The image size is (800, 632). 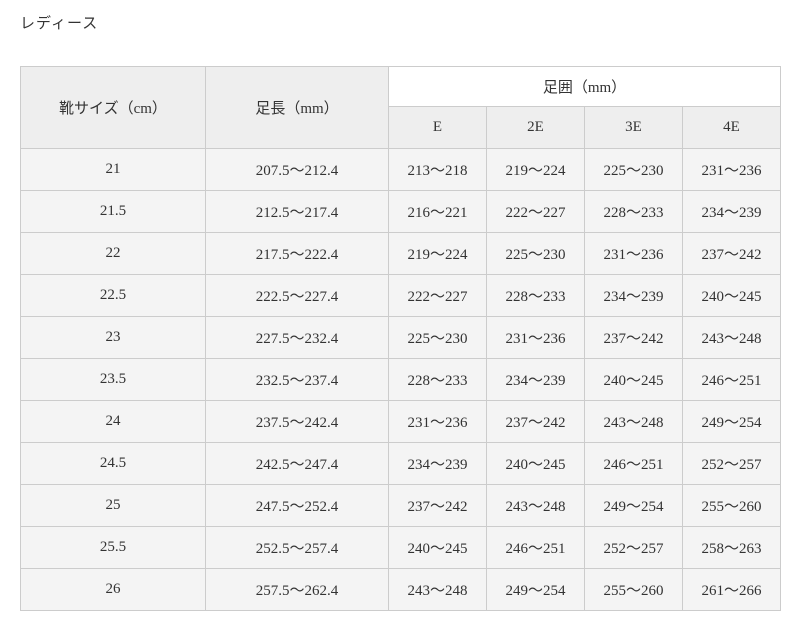 I want to click on width-2e-cell: 237〜242, so click(x=535, y=421).